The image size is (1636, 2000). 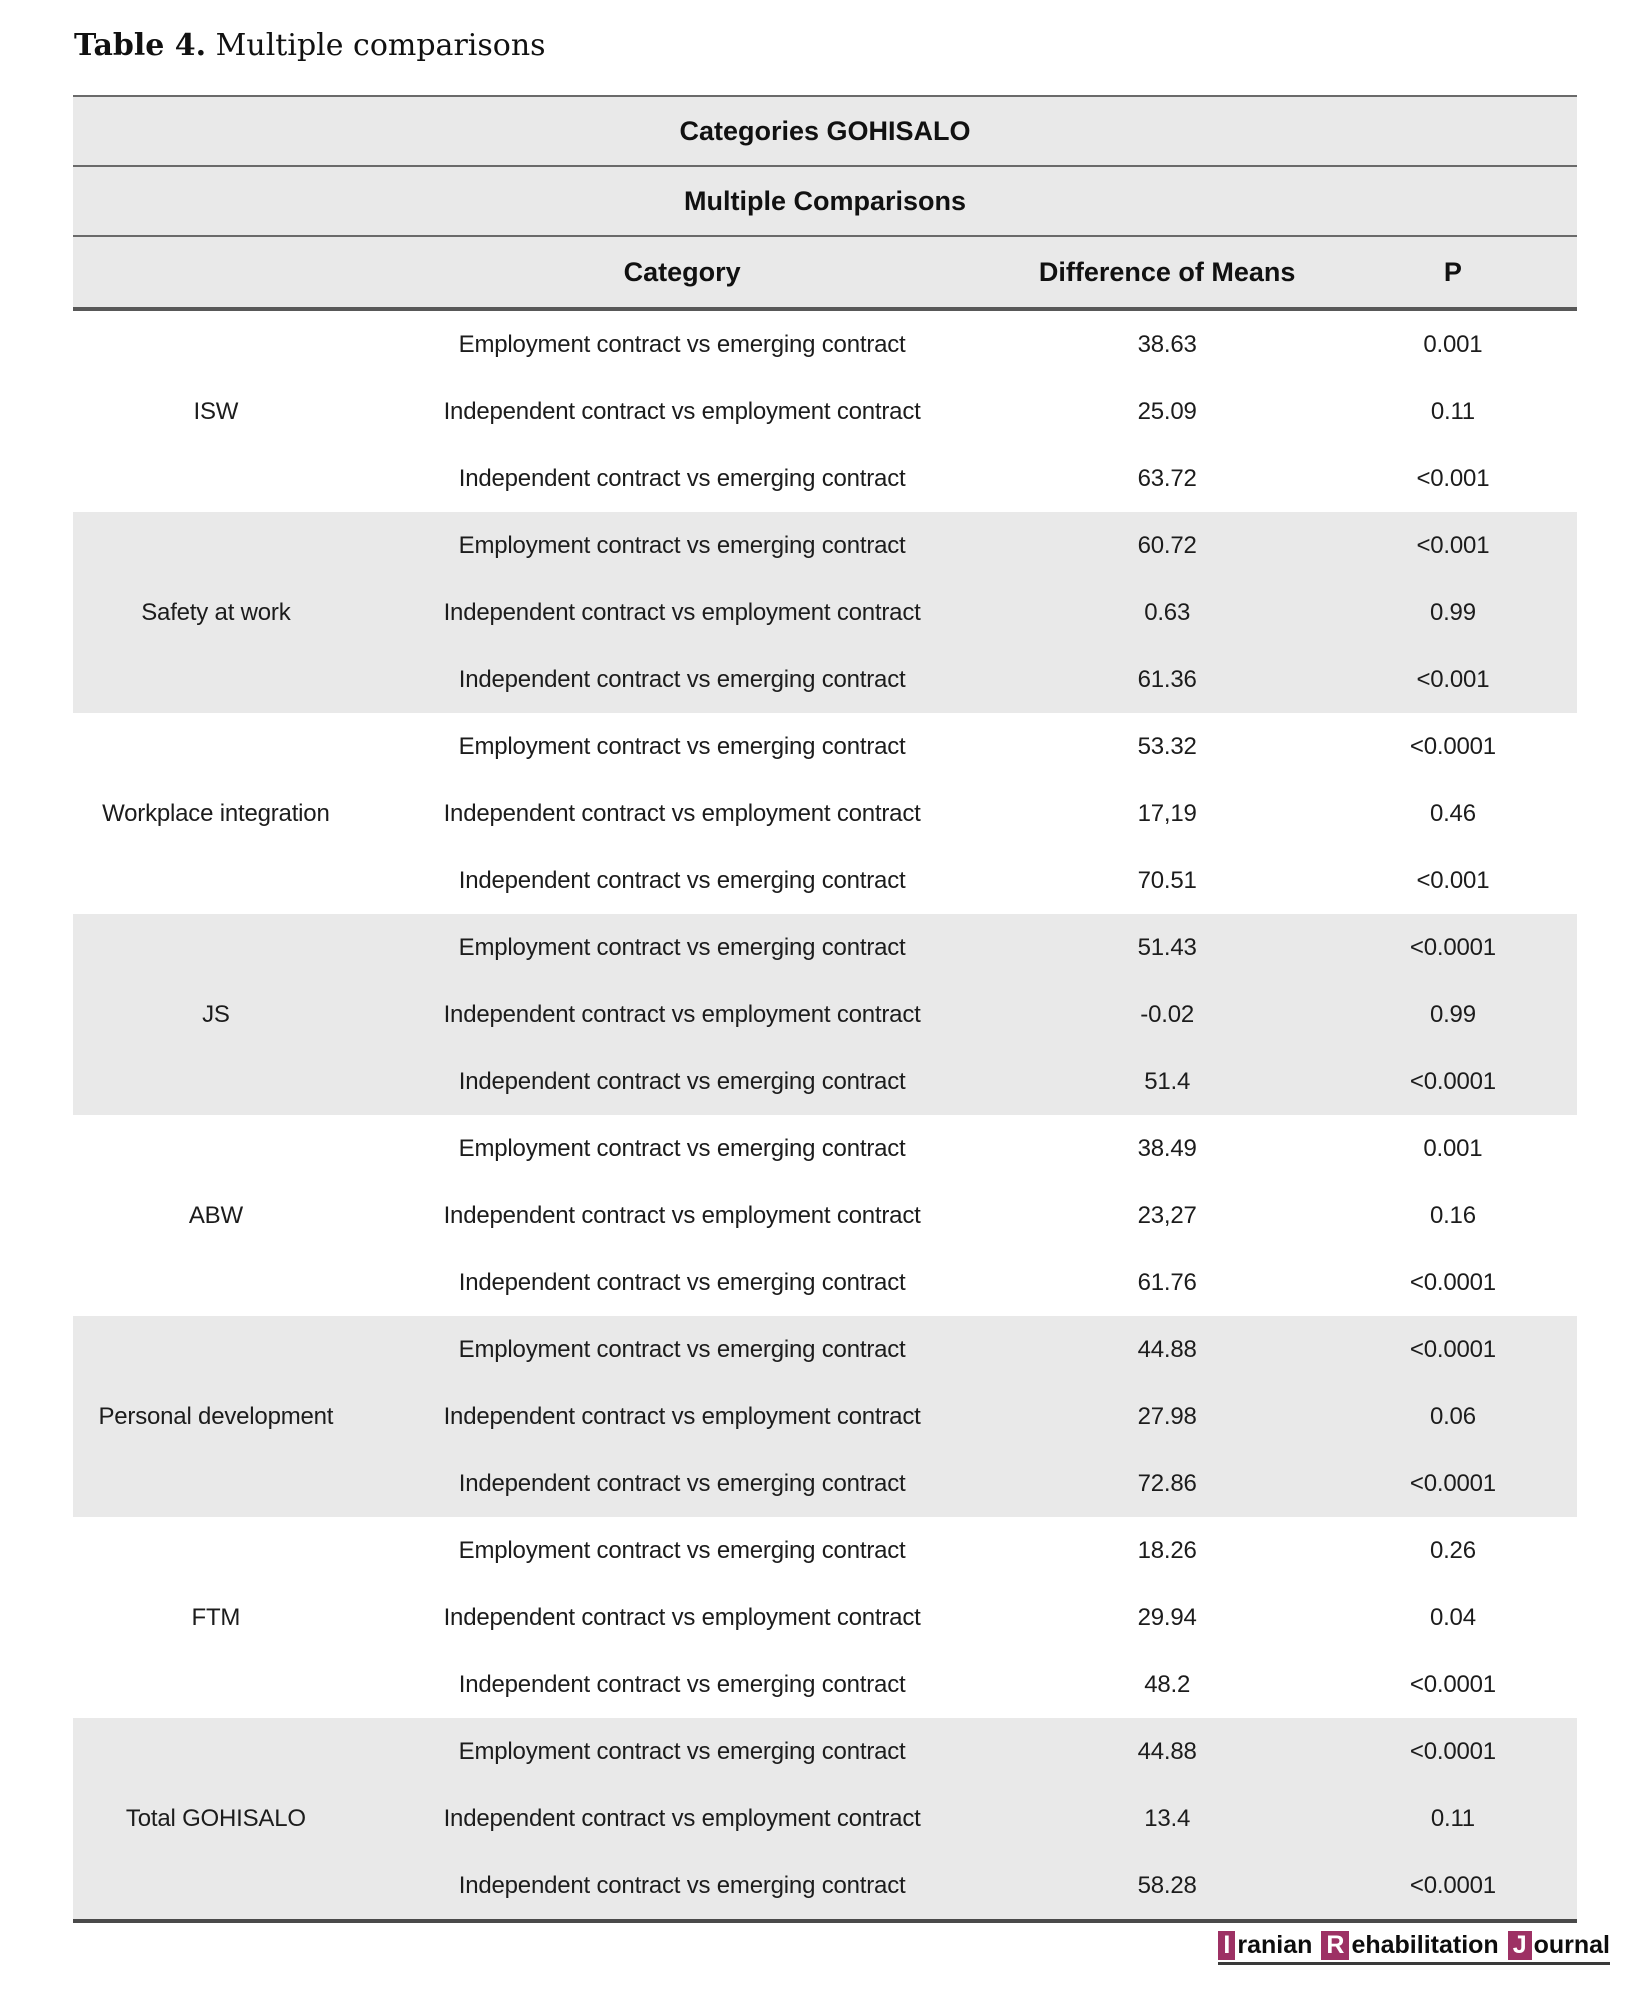 I want to click on difference-of-means-cell: 18.26, so click(x=1167, y=1550).